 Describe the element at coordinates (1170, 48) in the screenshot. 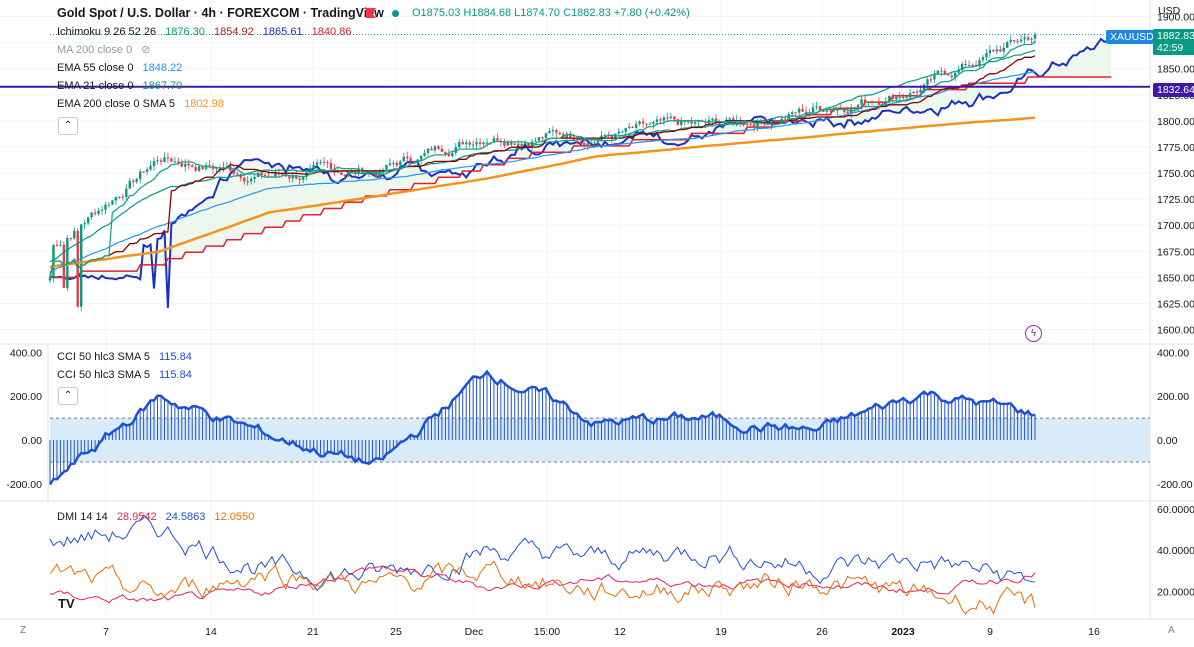

I see `bar-countdown: 42:59` at that location.